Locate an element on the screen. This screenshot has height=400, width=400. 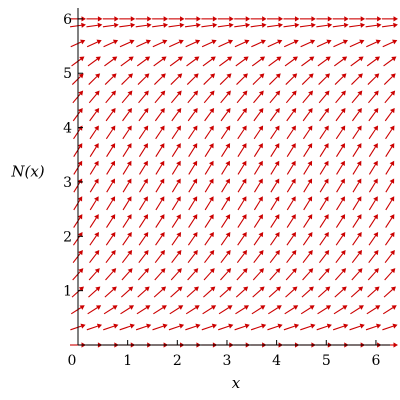
x-tick-label: 6 is located at coordinates (375, 361).